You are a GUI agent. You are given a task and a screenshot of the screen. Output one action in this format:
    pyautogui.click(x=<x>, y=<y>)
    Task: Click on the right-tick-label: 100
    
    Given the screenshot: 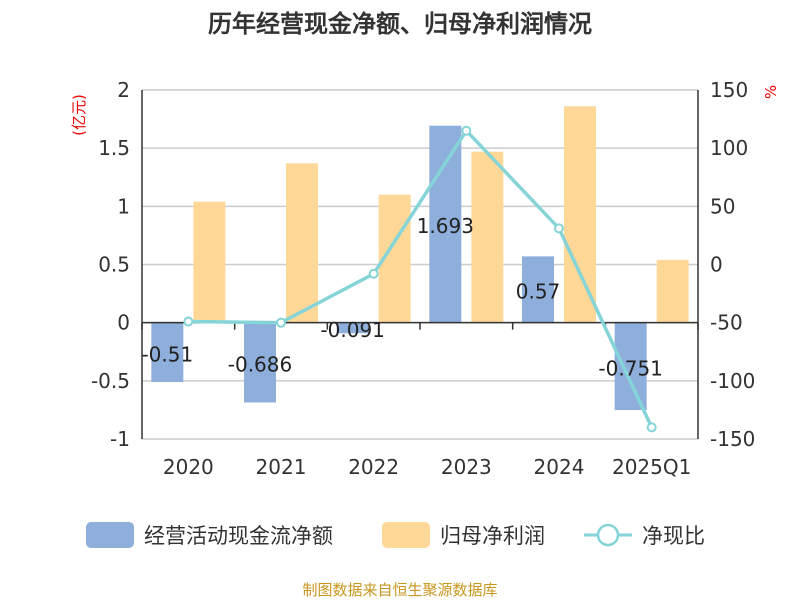 What is the action you would take?
    pyautogui.click(x=729, y=148)
    